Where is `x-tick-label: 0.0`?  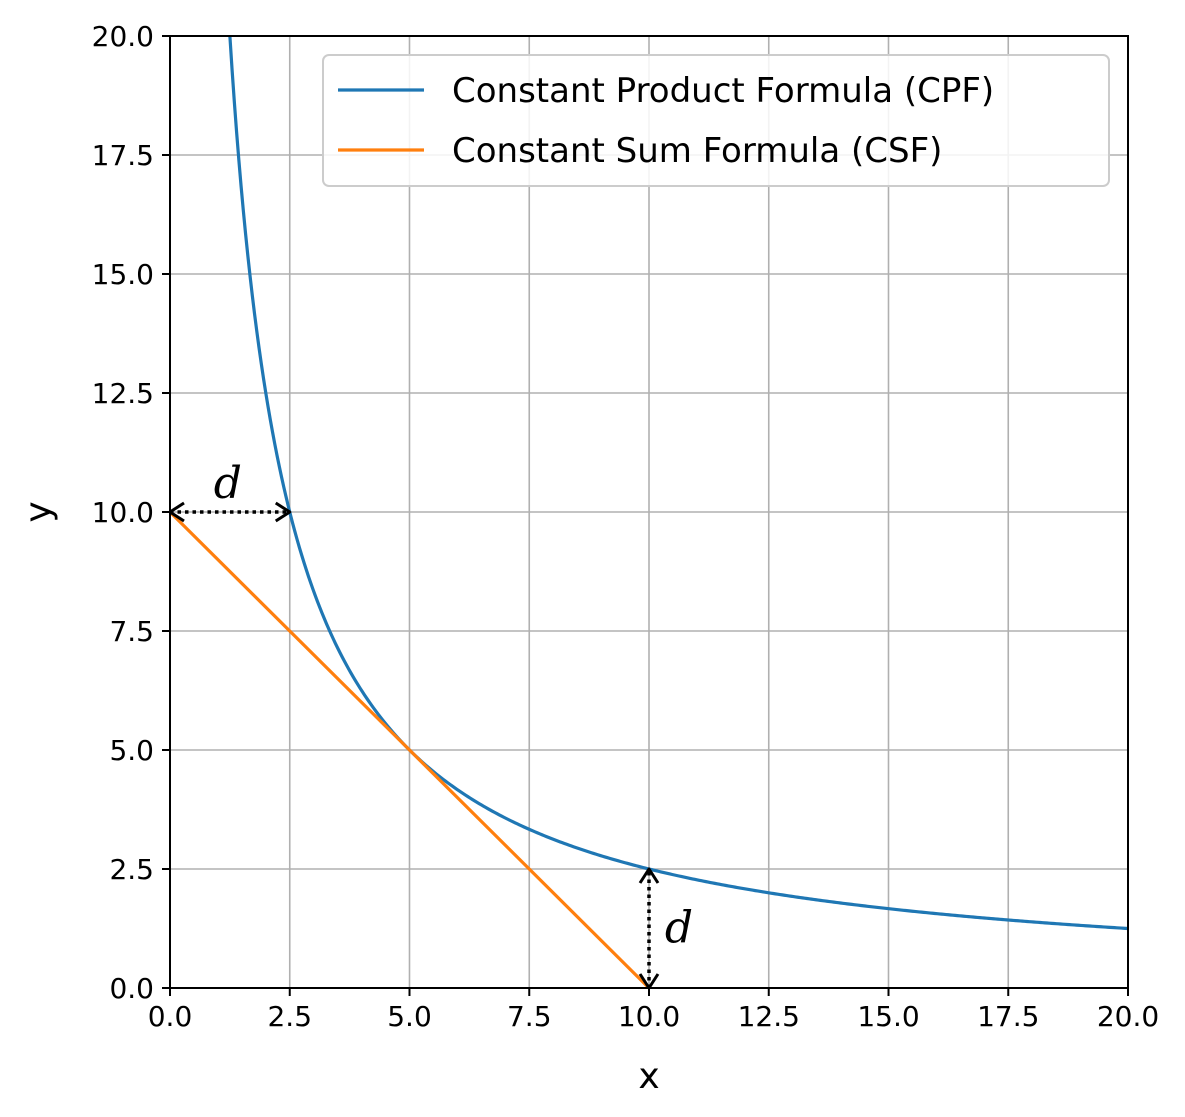
x-tick-label: 0.0 is located at coordinates (170, 1016).